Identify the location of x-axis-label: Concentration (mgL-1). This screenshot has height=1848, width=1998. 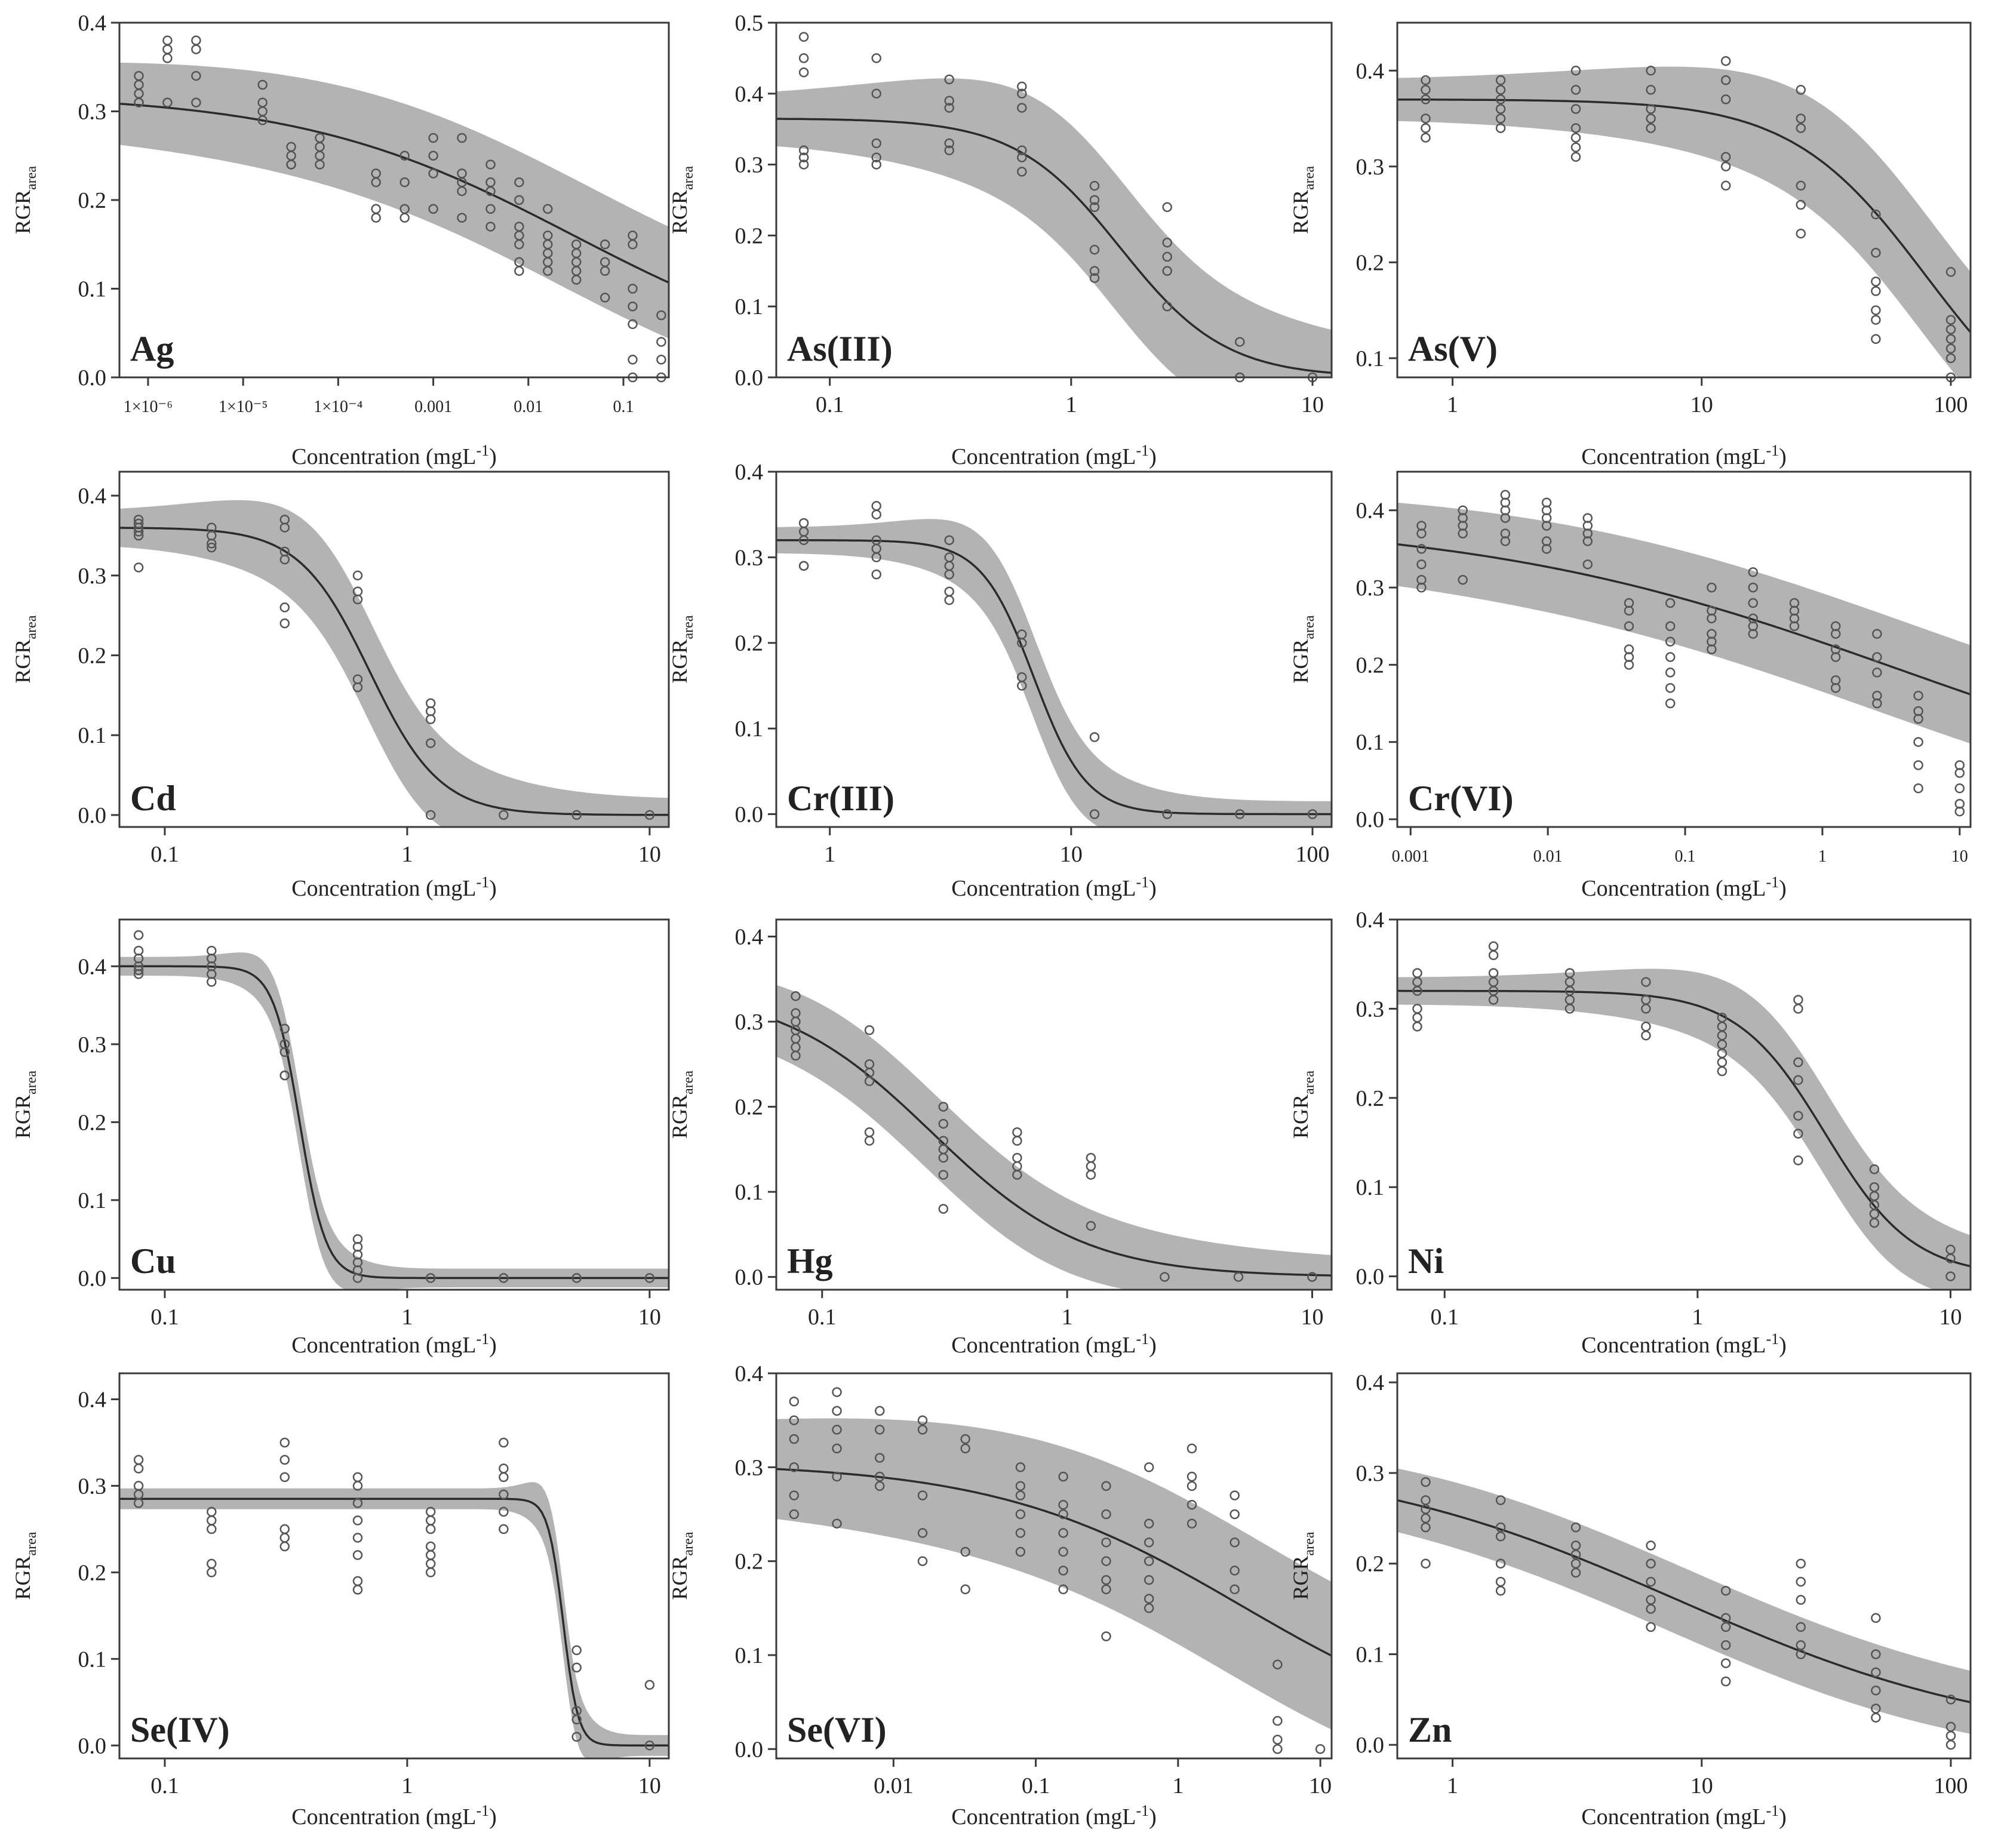
(1054, 887).